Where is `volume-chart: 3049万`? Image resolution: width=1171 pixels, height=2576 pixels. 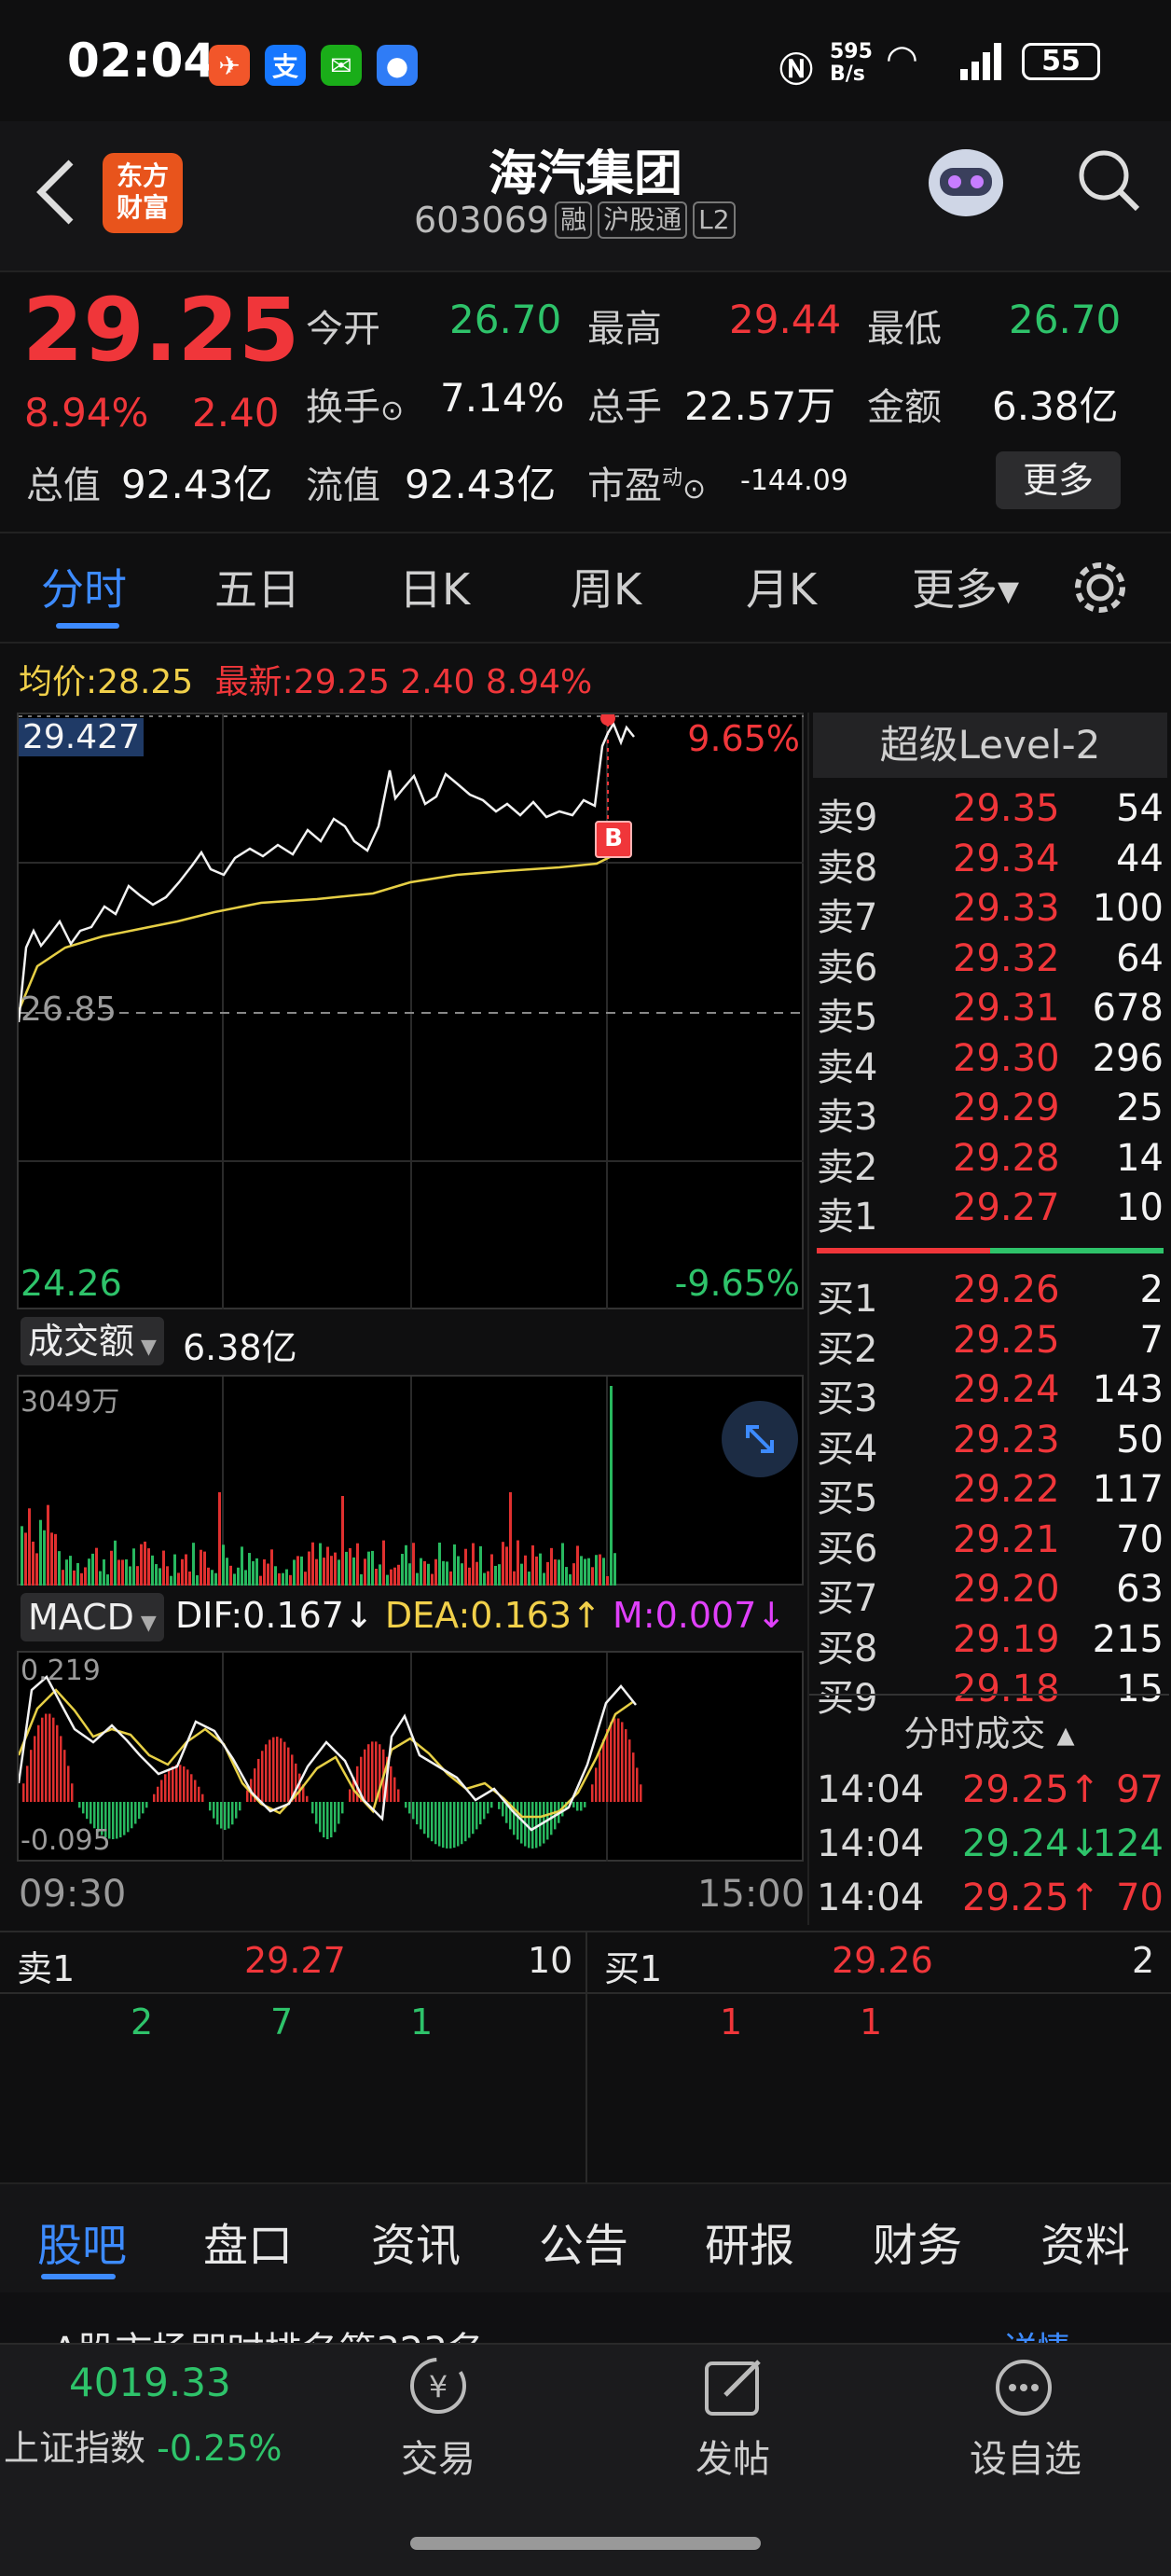
volume-chart: 3049万 is located at coordinates (410, 1480).